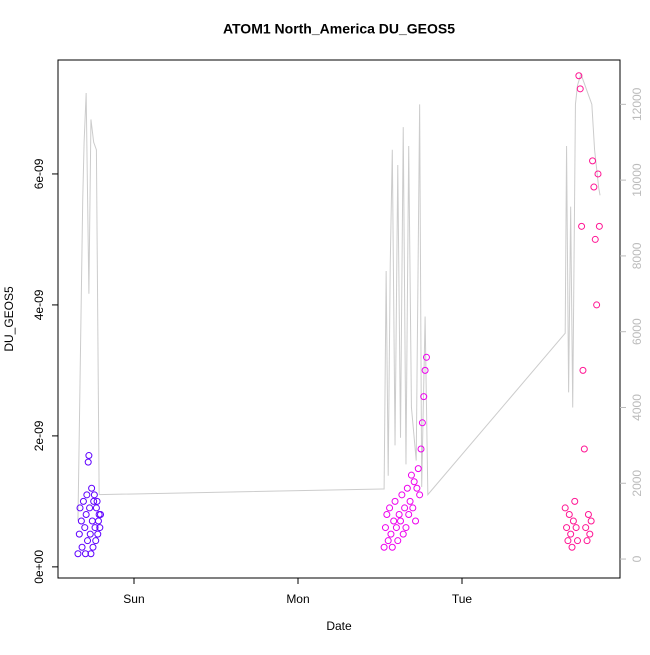 The width and height of the screenshot is (650, 655). I want to click on y2-tick-label: 2000, so click(637, 483).